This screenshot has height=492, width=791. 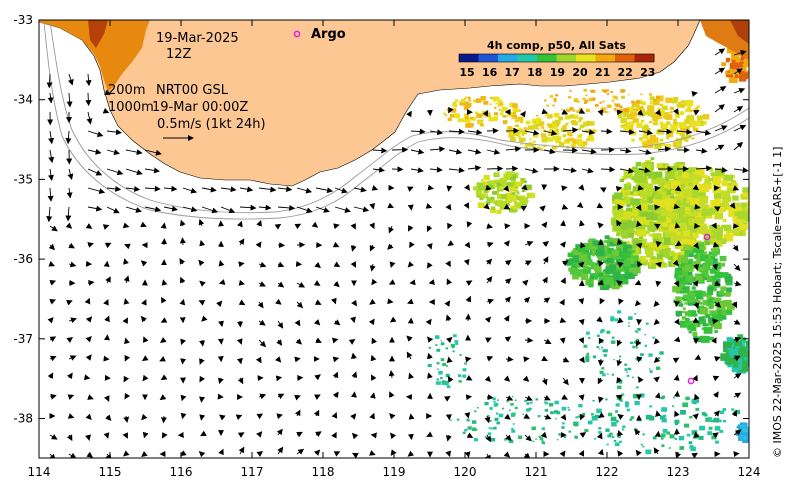 What do you see at coordinates (512, 72) in the screenshot?
I see `colorbar-tick-label: 17` at bounding box center [512, 72].